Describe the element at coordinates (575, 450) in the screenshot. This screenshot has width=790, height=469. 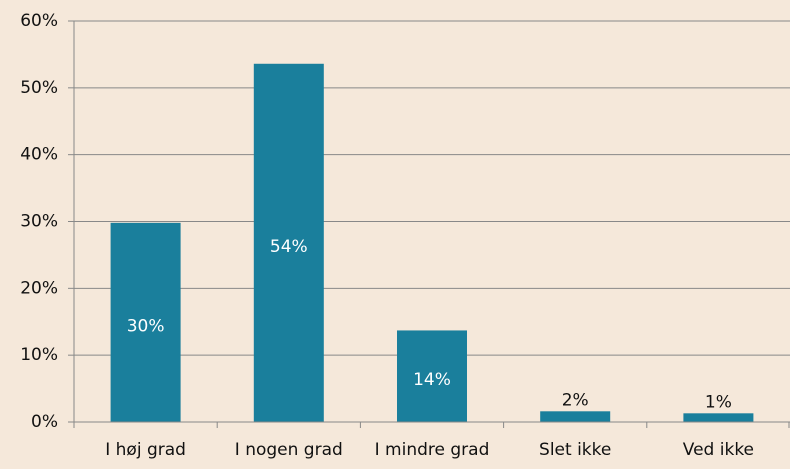
I see `x-tick-label: Slet ikke` at that location.